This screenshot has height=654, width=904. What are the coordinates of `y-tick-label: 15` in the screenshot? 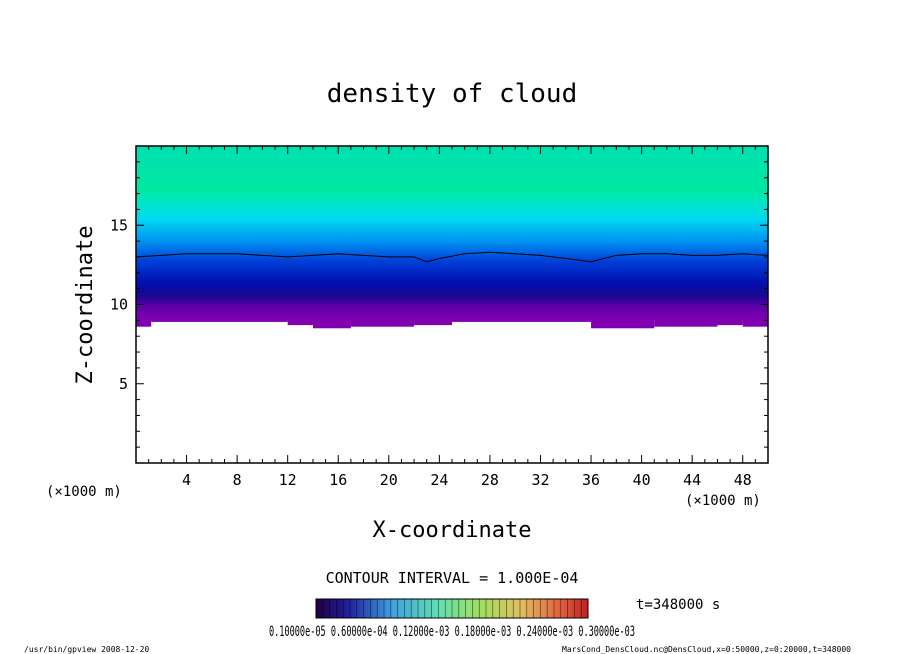 It's located at (119, 225).